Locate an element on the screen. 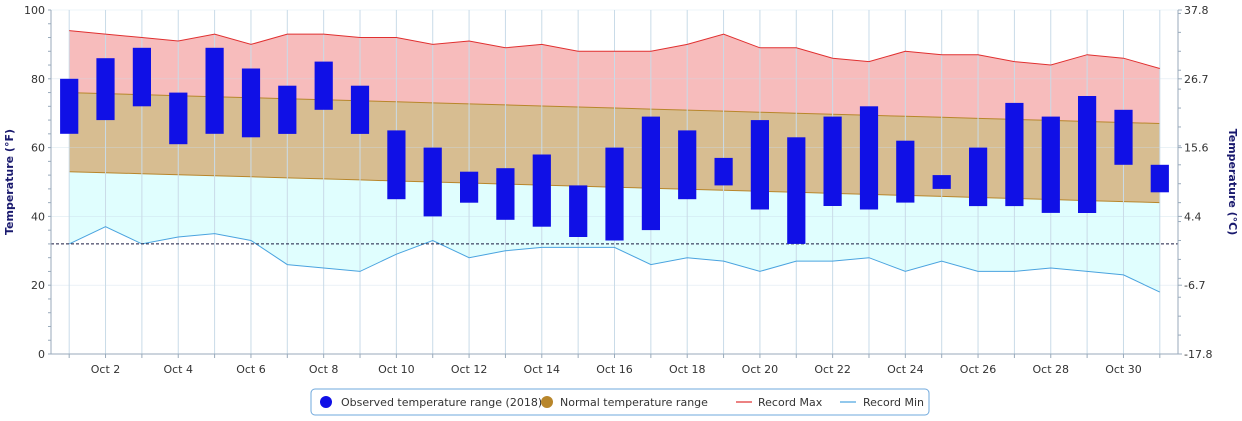 This screenshot has height=421, width=1242. legend-item-record-min: Record Min is located at coordinates (882, 402).